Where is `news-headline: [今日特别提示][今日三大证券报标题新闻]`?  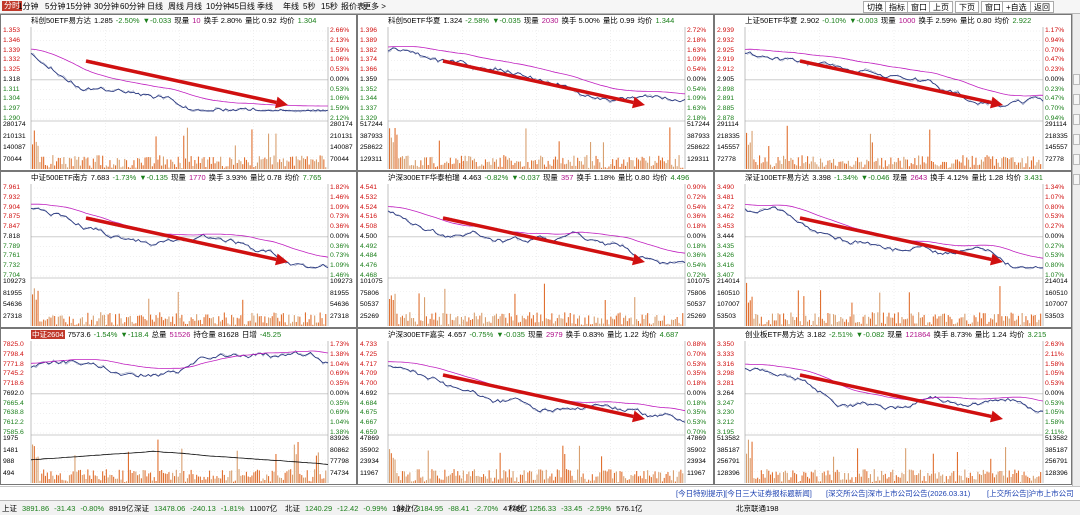
news-headline: [今日特别提示][今日三大证券报标题新闻] is located at coordinates (744, 493).